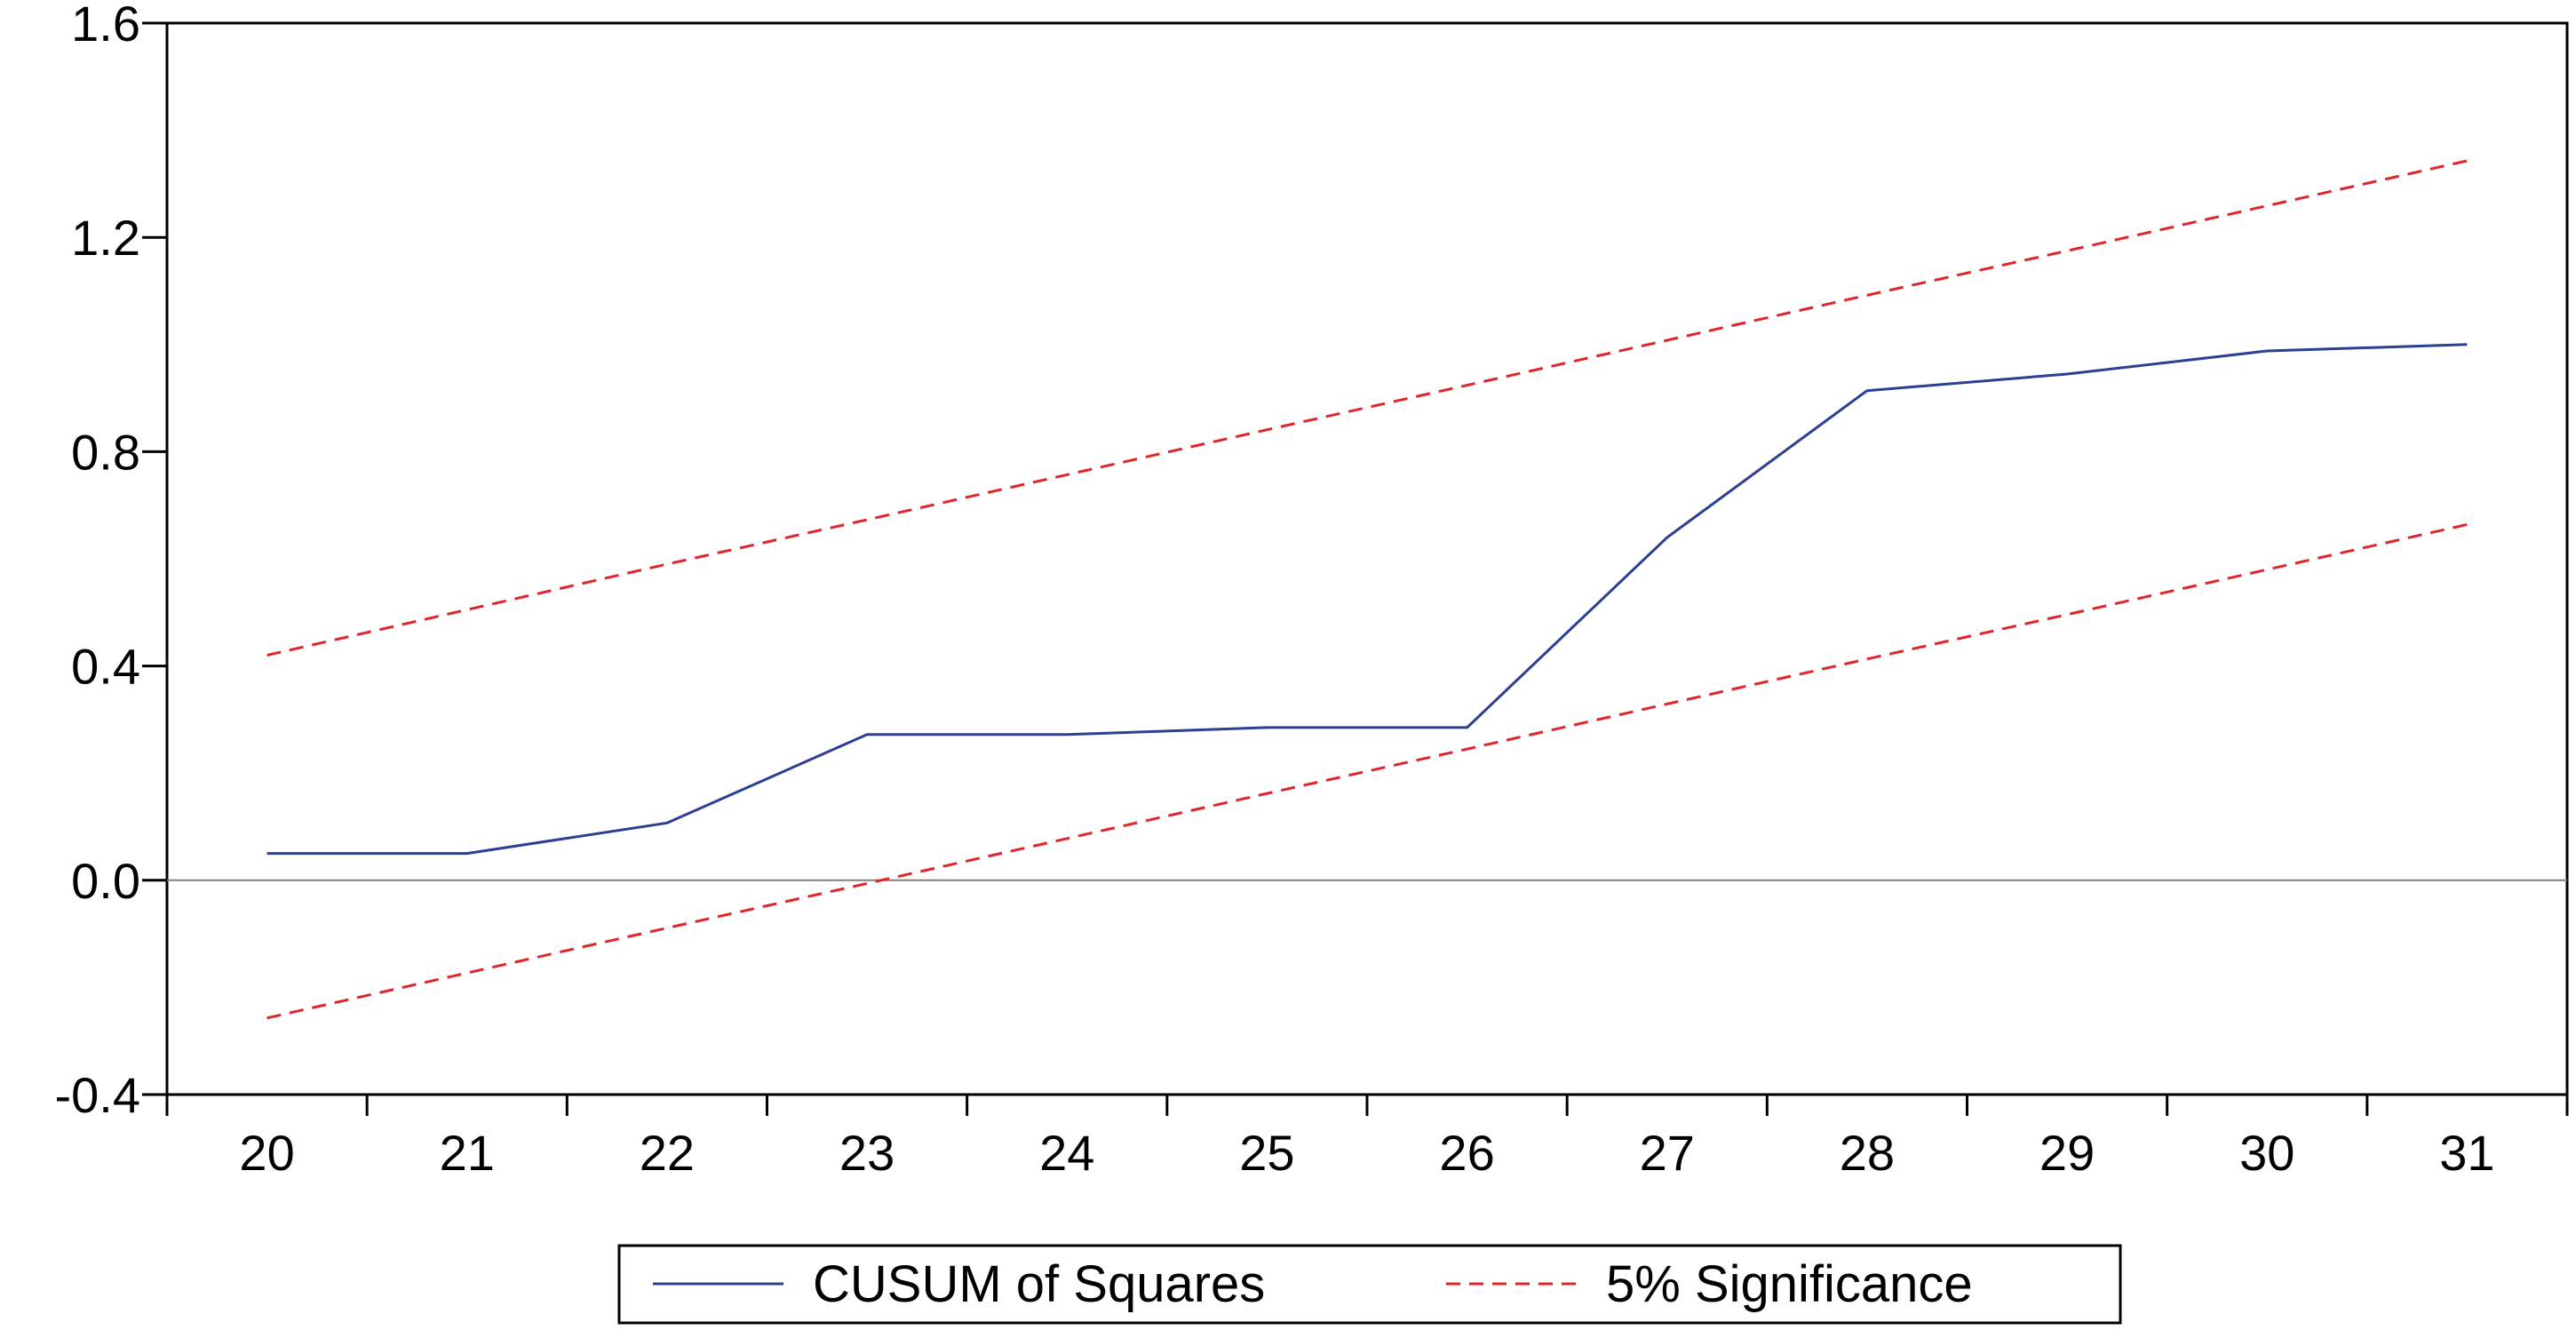 This screenshot has height=1330, width=2576. I want to click on x-tick-label: 30, so click(2266, 1153).